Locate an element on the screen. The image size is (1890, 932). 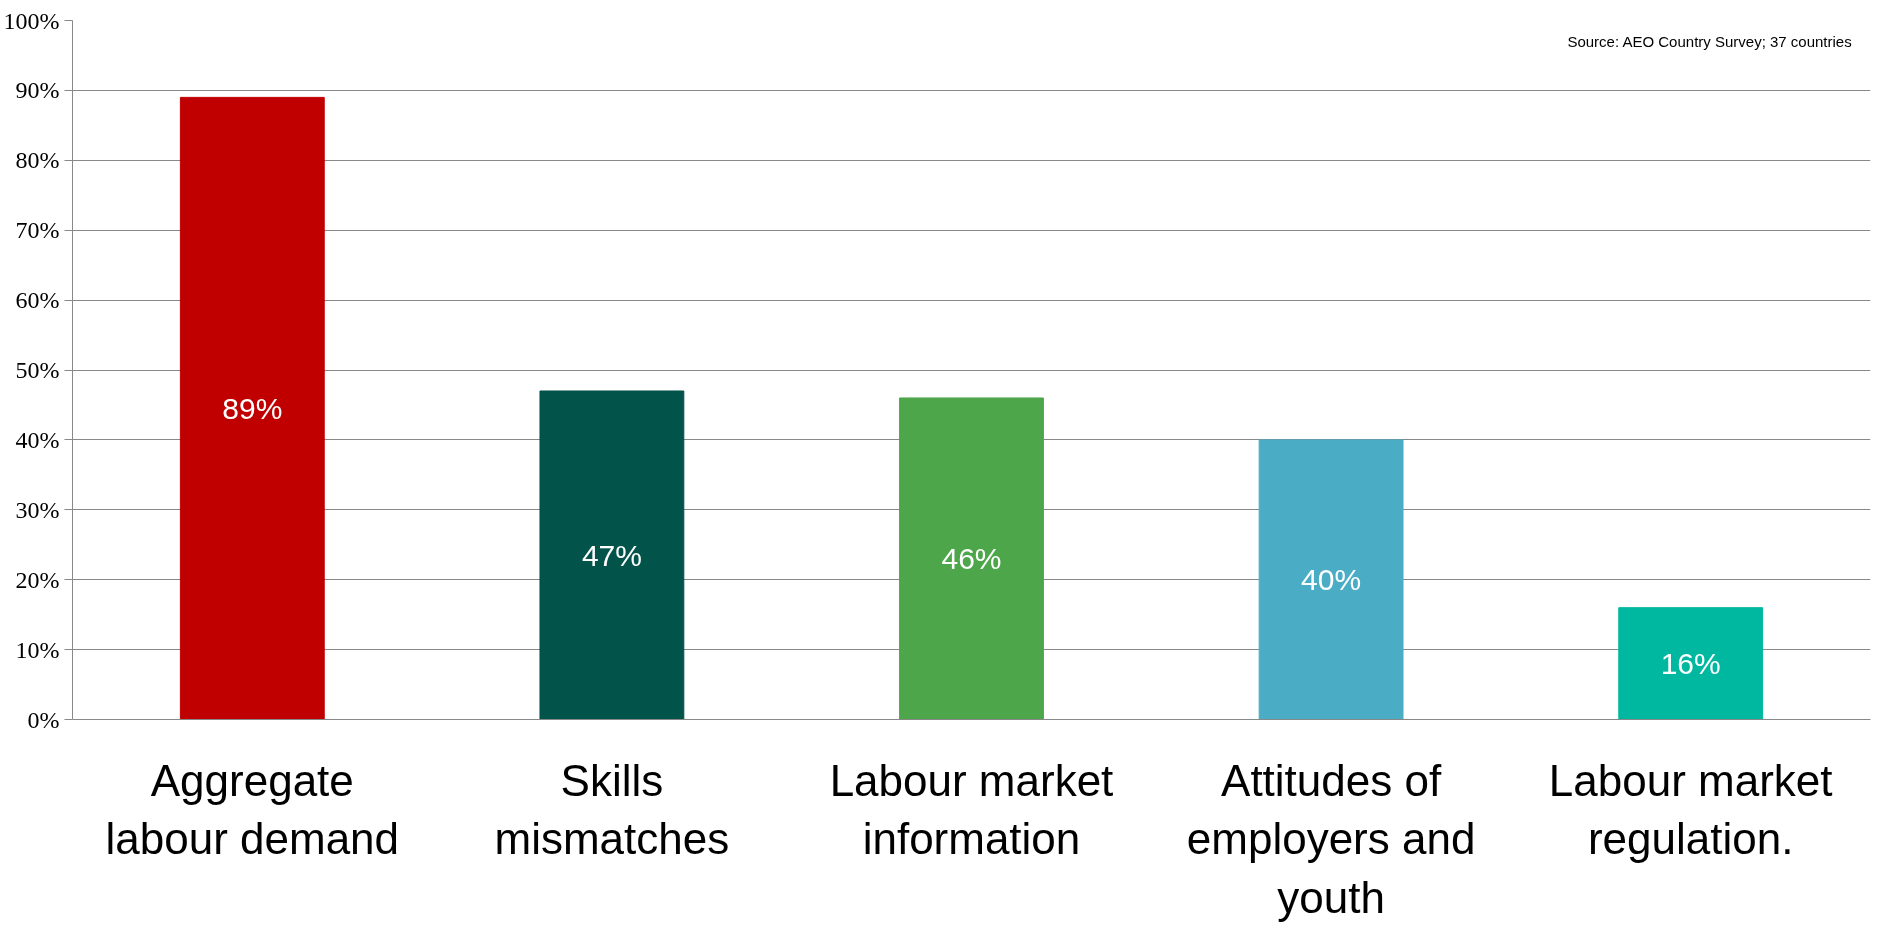
y-tick-label: 60% is located at coordinates (37, 300).